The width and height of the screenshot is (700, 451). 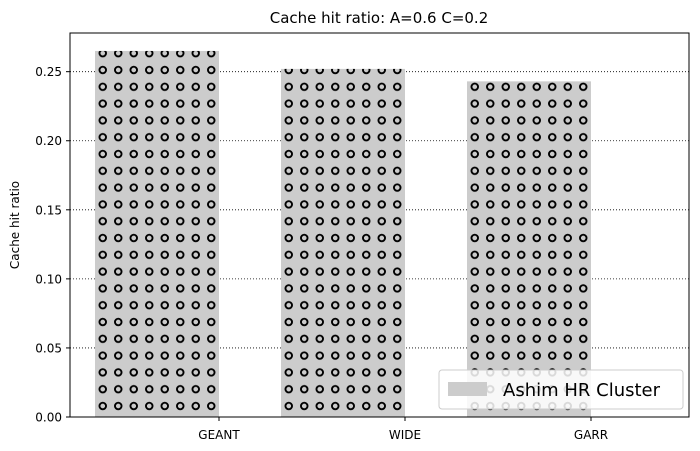 What do you see at coordinates (219, 435) in the screenshot?
I see `x-tick-label: GEANT` at bounding box center [219, 435].